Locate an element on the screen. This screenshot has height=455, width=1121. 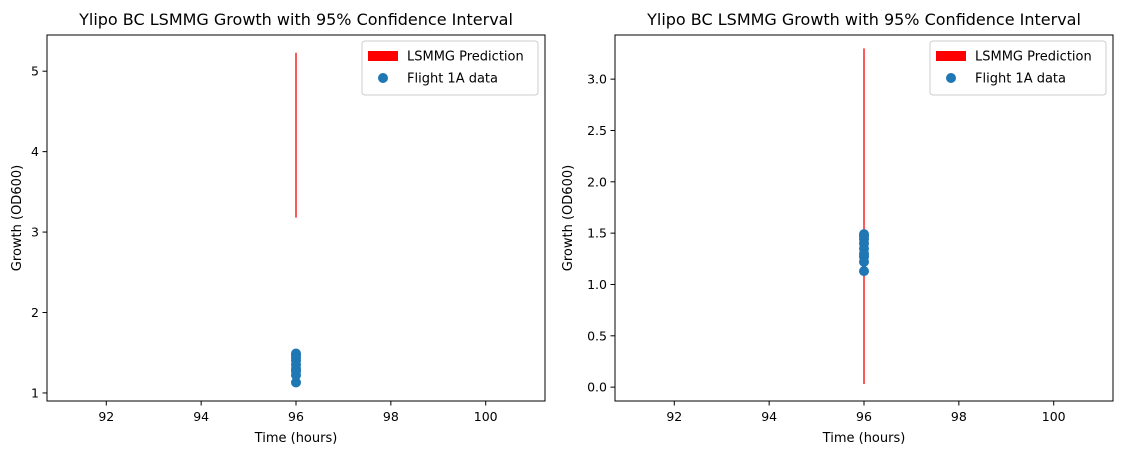
y-tick-label: 3.0 is located at coordinates (597, 79).